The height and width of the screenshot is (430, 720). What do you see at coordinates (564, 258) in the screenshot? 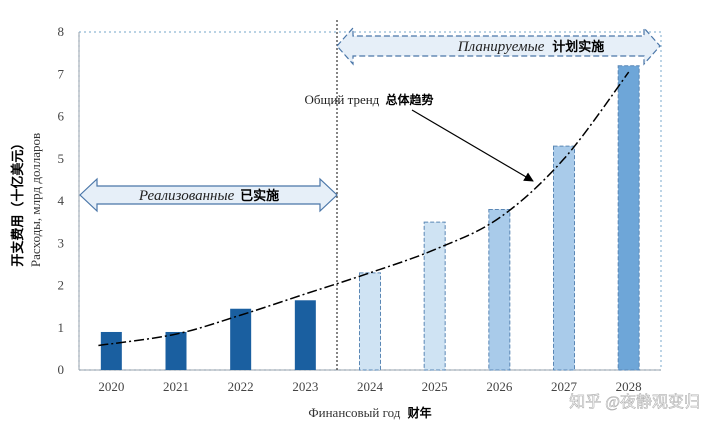
I see `bar-2027` at bounding box center [564, 258].